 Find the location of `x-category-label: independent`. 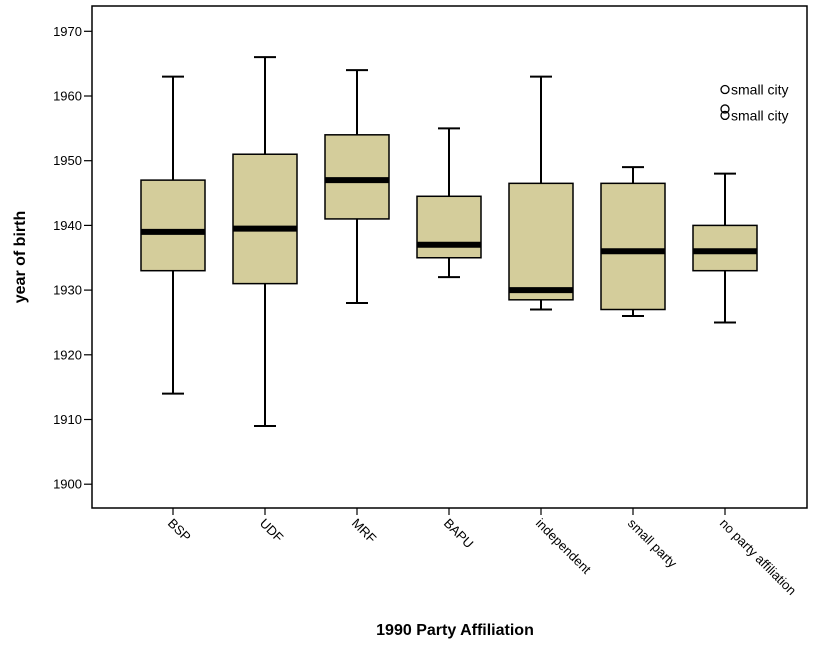

x-category-label: independent is located at coordinates (563, 546).